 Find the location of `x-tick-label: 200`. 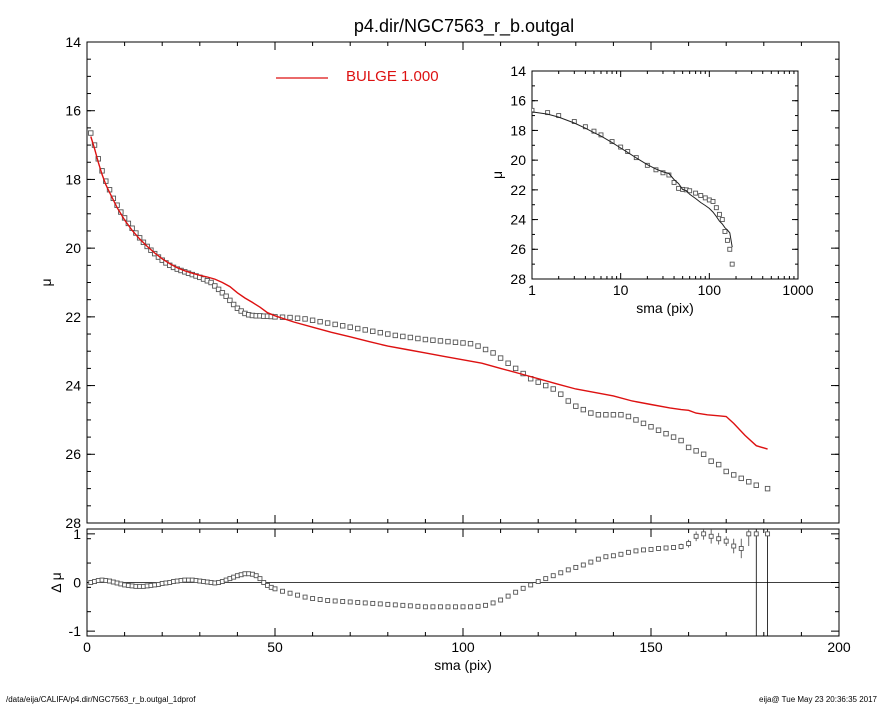

x-tick-label: 200 is located at coordinates (839, 647).